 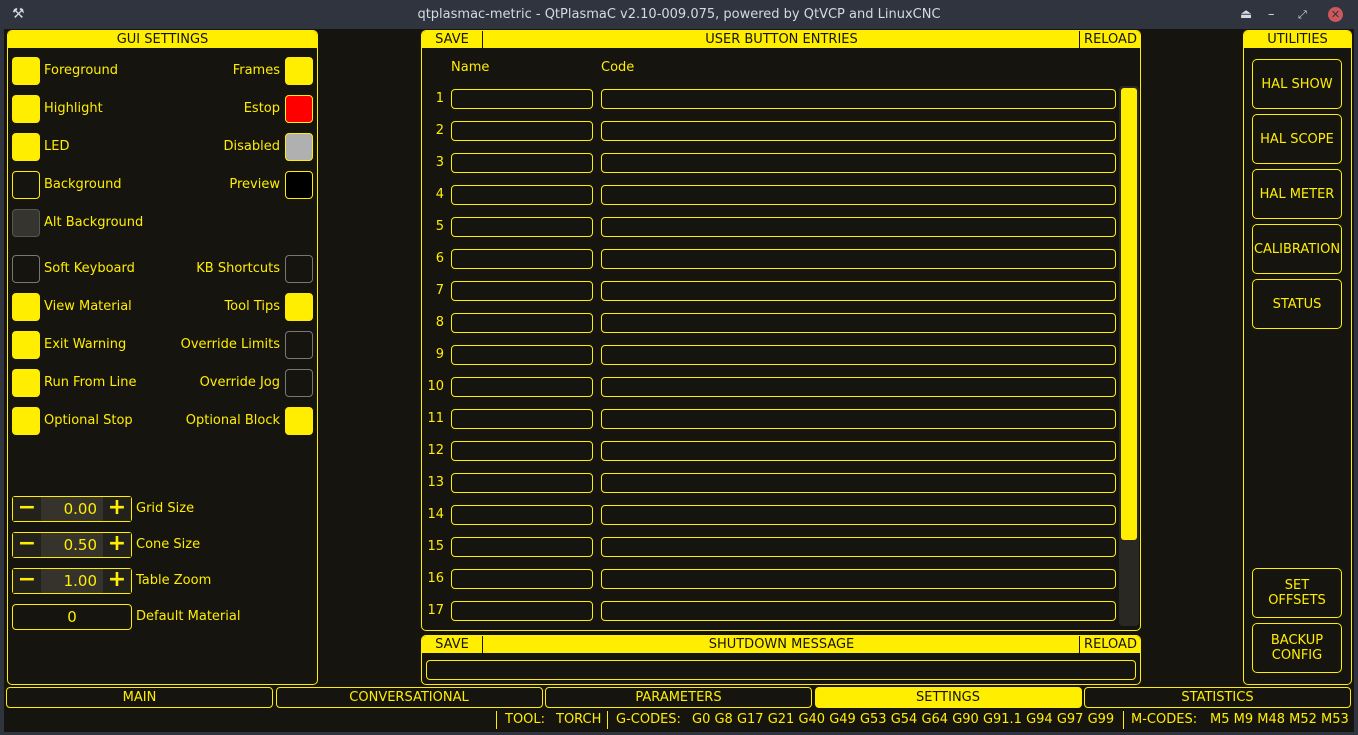 I want to click on status-button: STATUS, so click(x=1297, y=304).